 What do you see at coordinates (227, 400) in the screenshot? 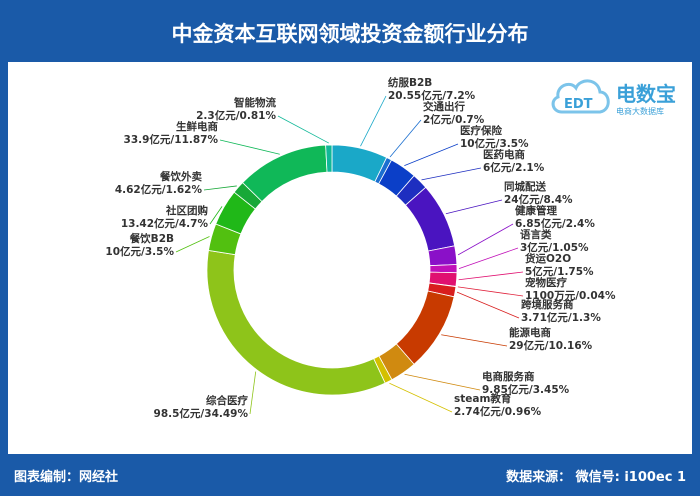
I see `slice-name-13: 综合医疗` at bounding box center [227, 400].